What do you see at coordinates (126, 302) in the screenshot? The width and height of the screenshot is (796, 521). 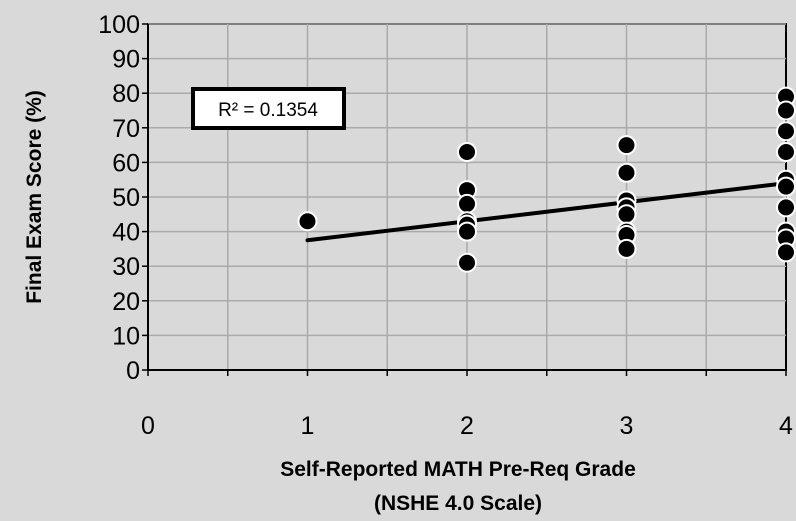 I see `y-tick-label: 20` at bounding box center [126, 302].